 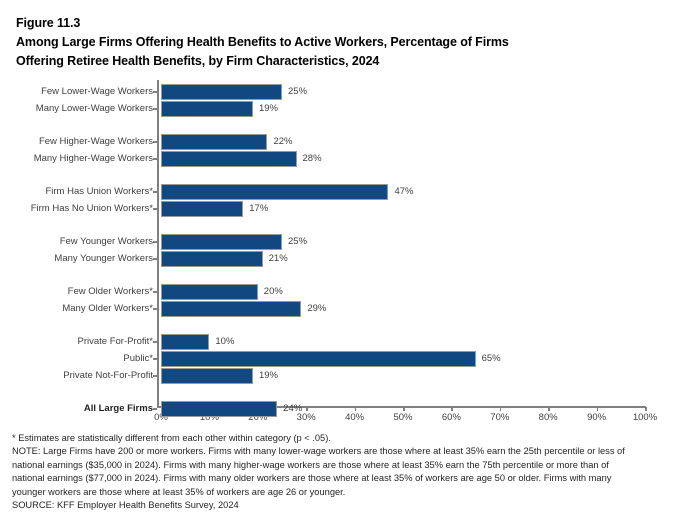 What do you see at coordinates (349, 142) in the screenshot?
I see `bar-row: Few Higher-Wage Workers 22%` at bounding box center [349, 142].